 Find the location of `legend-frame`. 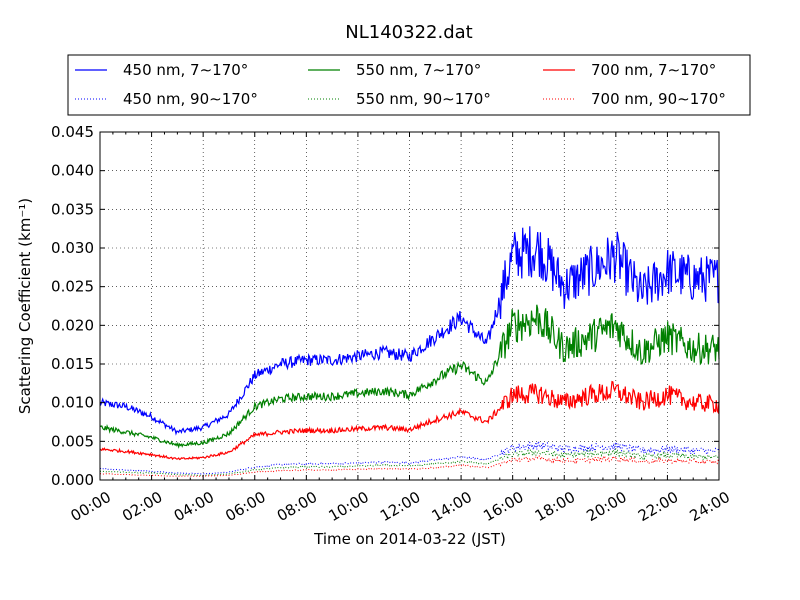

legend-frame is located at coordinates (409, 85).